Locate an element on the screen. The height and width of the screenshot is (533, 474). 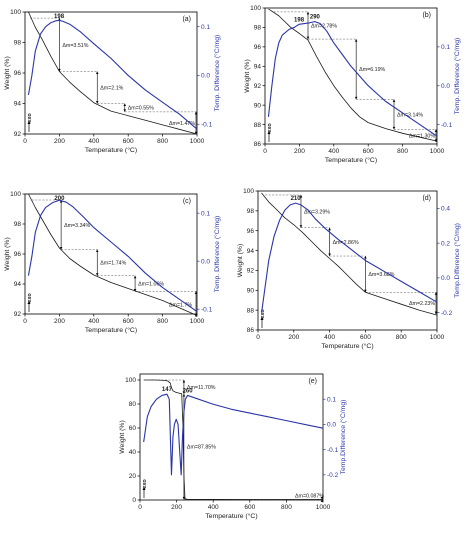
step-label: Δm=87.85% is located at coordinates (201, 448).